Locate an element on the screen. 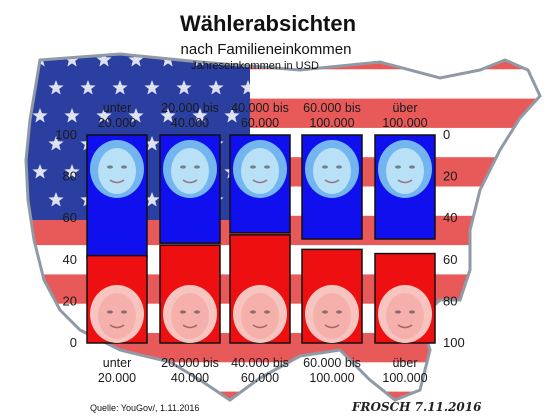  source-note: Quelle: YouGov/, 1.11.2016 is located at coordinates (144, 408).